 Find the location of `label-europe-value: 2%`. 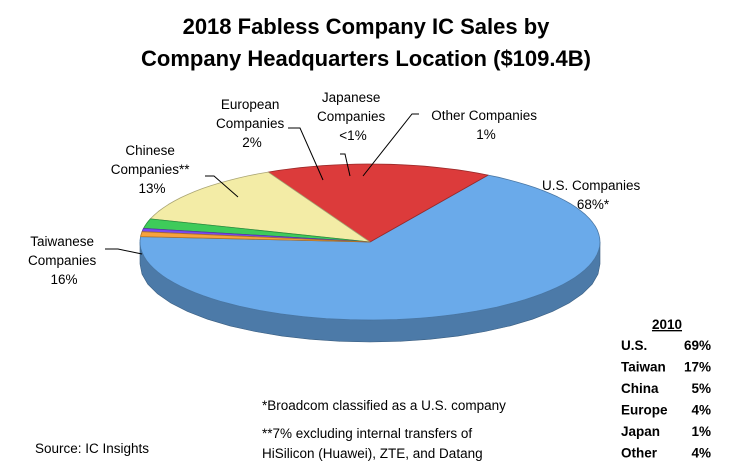

label-europe-value: 2% is located at coordinates (252, 142).